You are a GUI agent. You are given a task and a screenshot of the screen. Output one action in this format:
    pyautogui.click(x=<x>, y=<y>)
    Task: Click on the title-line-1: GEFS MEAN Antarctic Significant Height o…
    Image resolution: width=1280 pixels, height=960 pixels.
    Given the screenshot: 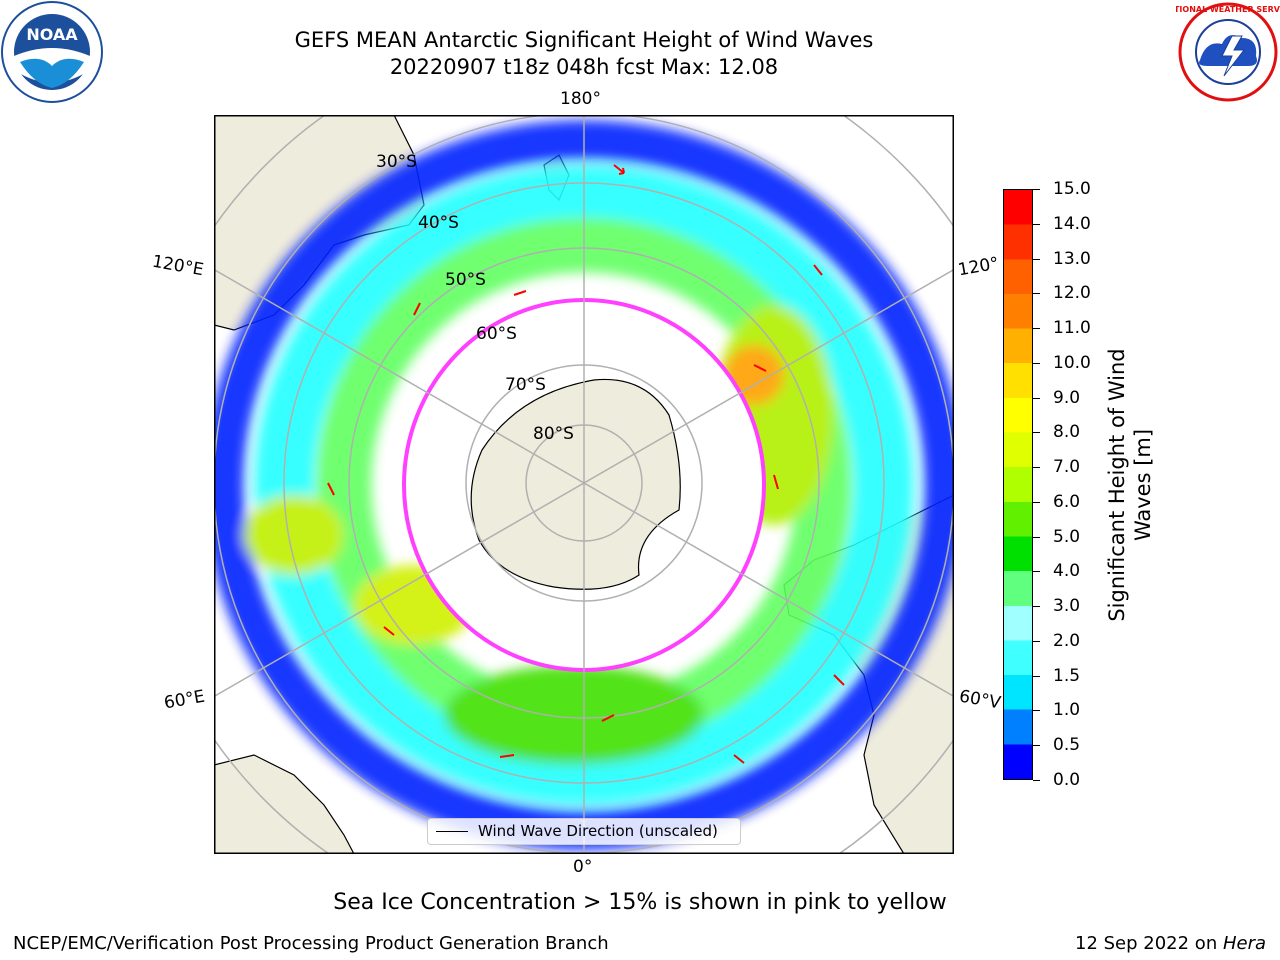 What is the action you would take?
    pyautogui.click(x=584, y=40)
    